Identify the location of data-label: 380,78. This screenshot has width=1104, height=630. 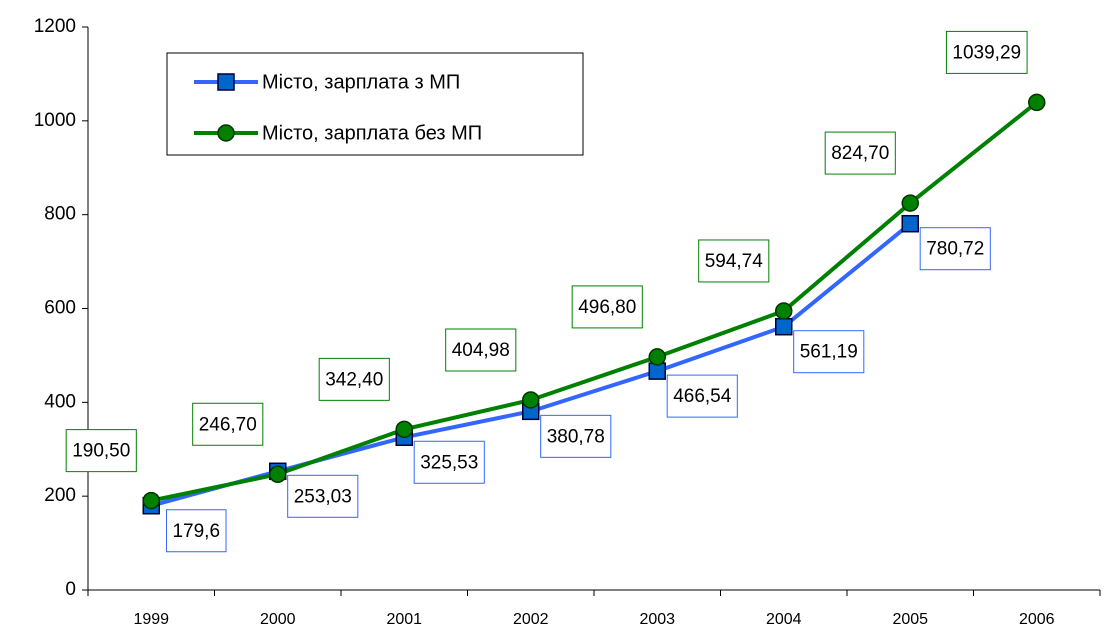
(576, 436).